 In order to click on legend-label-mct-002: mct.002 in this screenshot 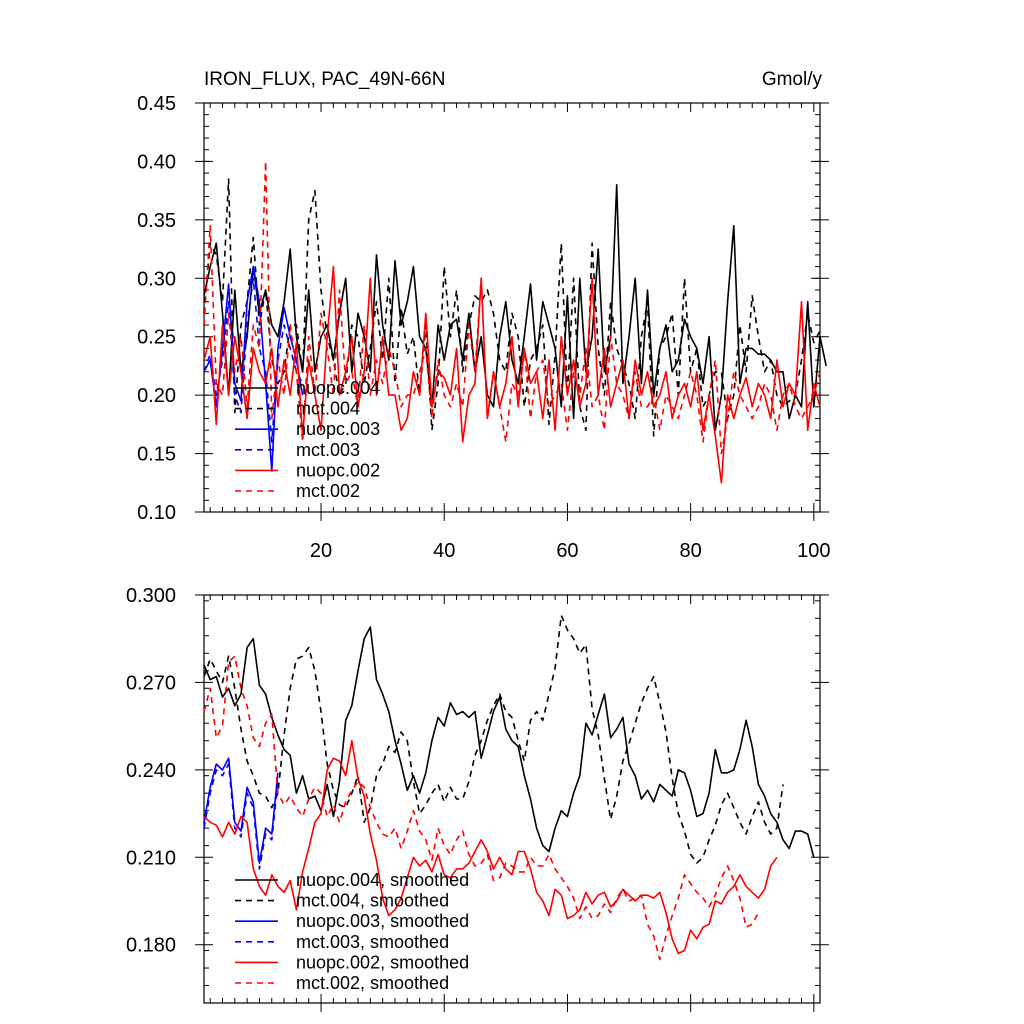, I will do `click(328, 491)`.